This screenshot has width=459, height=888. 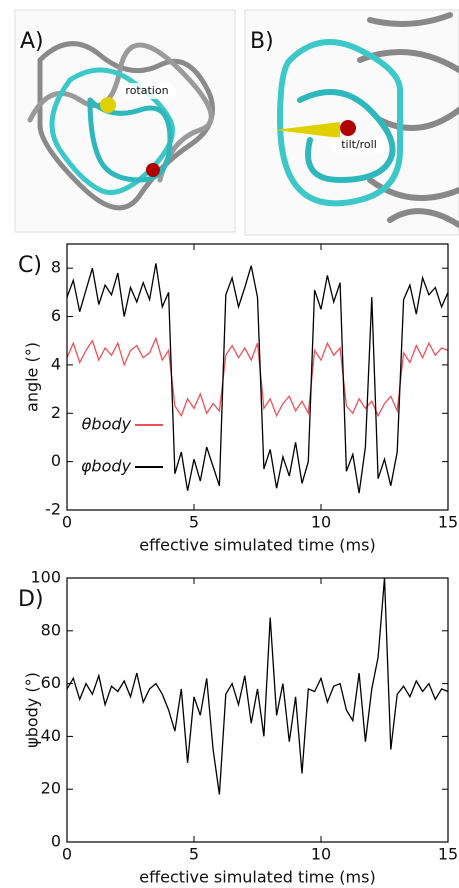 I want to click on legend-label: θbody, so click(x=107, y=424).